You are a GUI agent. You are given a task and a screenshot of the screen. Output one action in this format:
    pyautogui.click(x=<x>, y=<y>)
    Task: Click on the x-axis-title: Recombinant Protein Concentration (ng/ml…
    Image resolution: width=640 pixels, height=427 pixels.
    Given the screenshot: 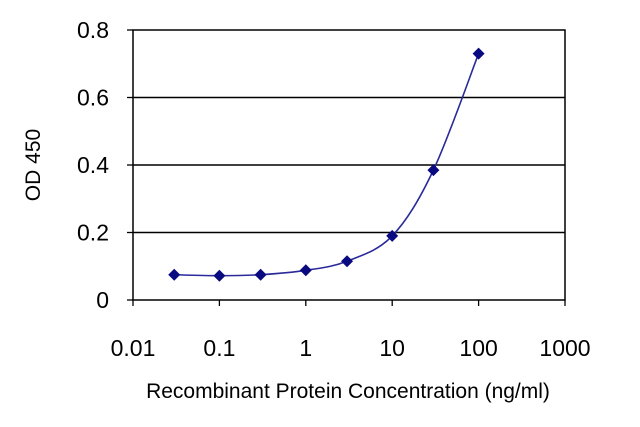 What is the action you would take?
    pyautogui.click(x=348, y=391)
    